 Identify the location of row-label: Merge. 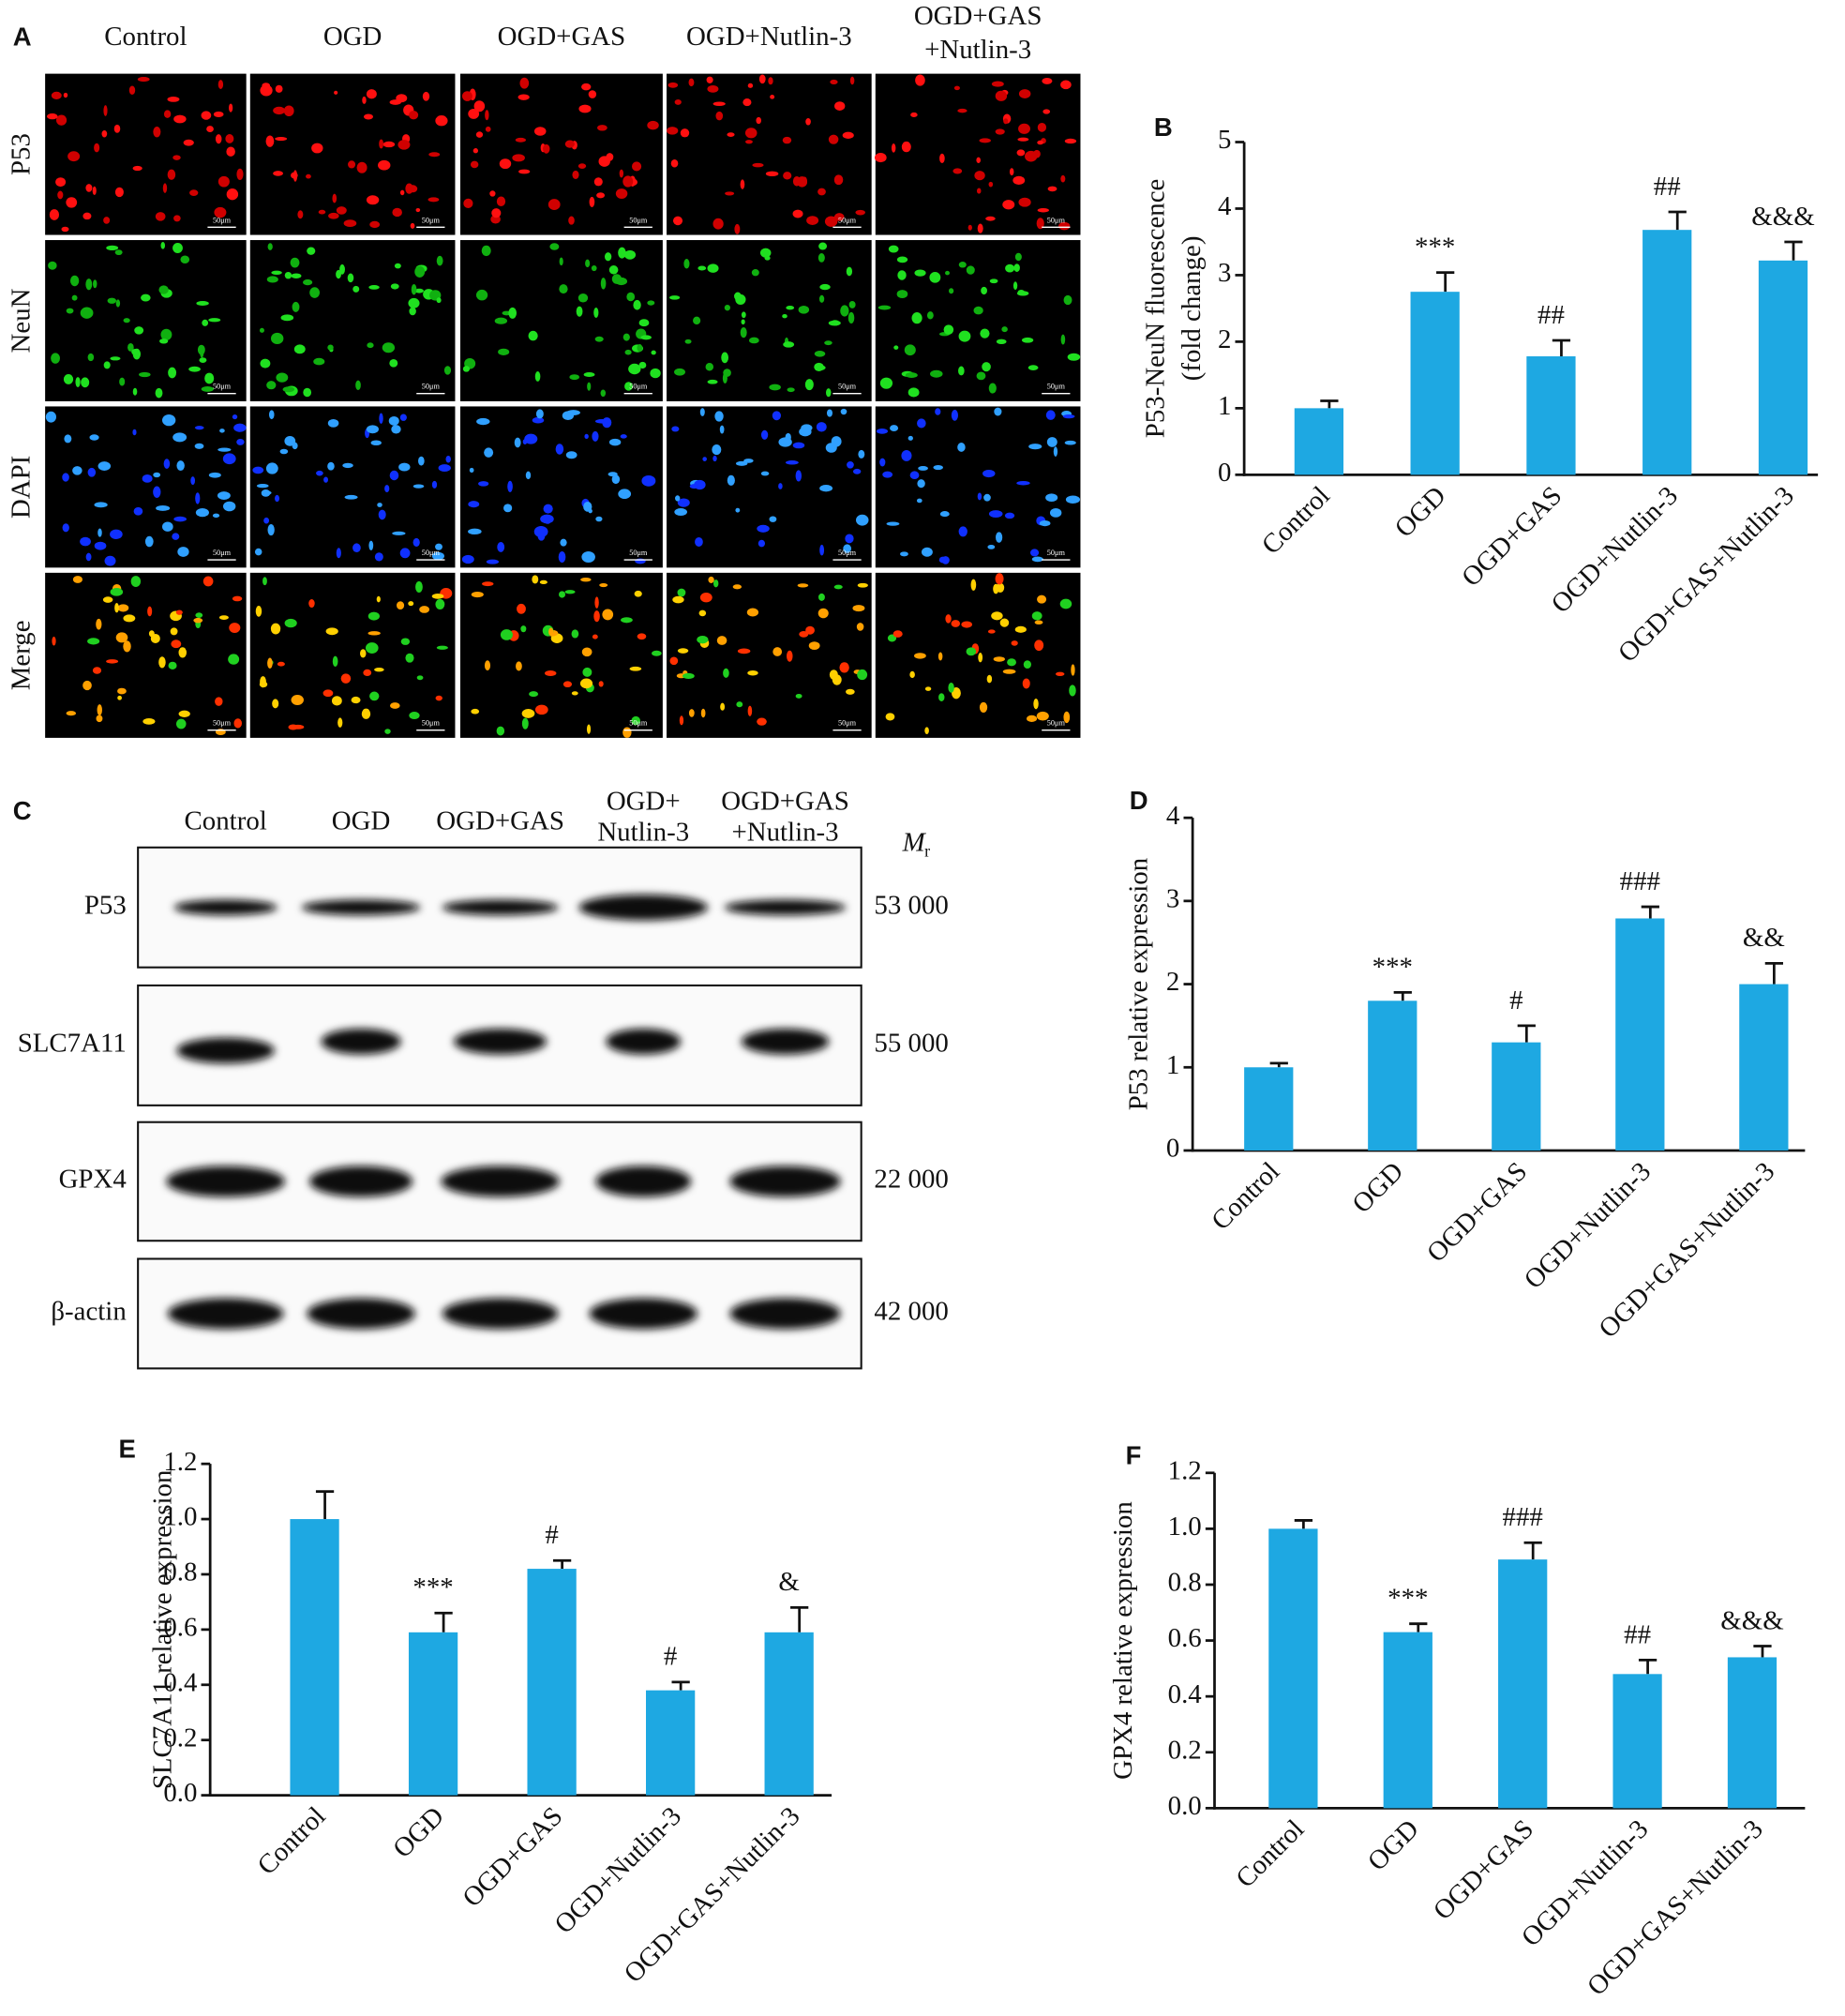
(21, 655).